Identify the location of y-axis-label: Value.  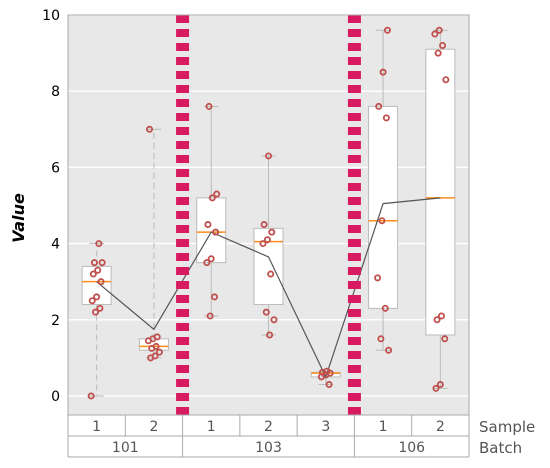
(18, 218).